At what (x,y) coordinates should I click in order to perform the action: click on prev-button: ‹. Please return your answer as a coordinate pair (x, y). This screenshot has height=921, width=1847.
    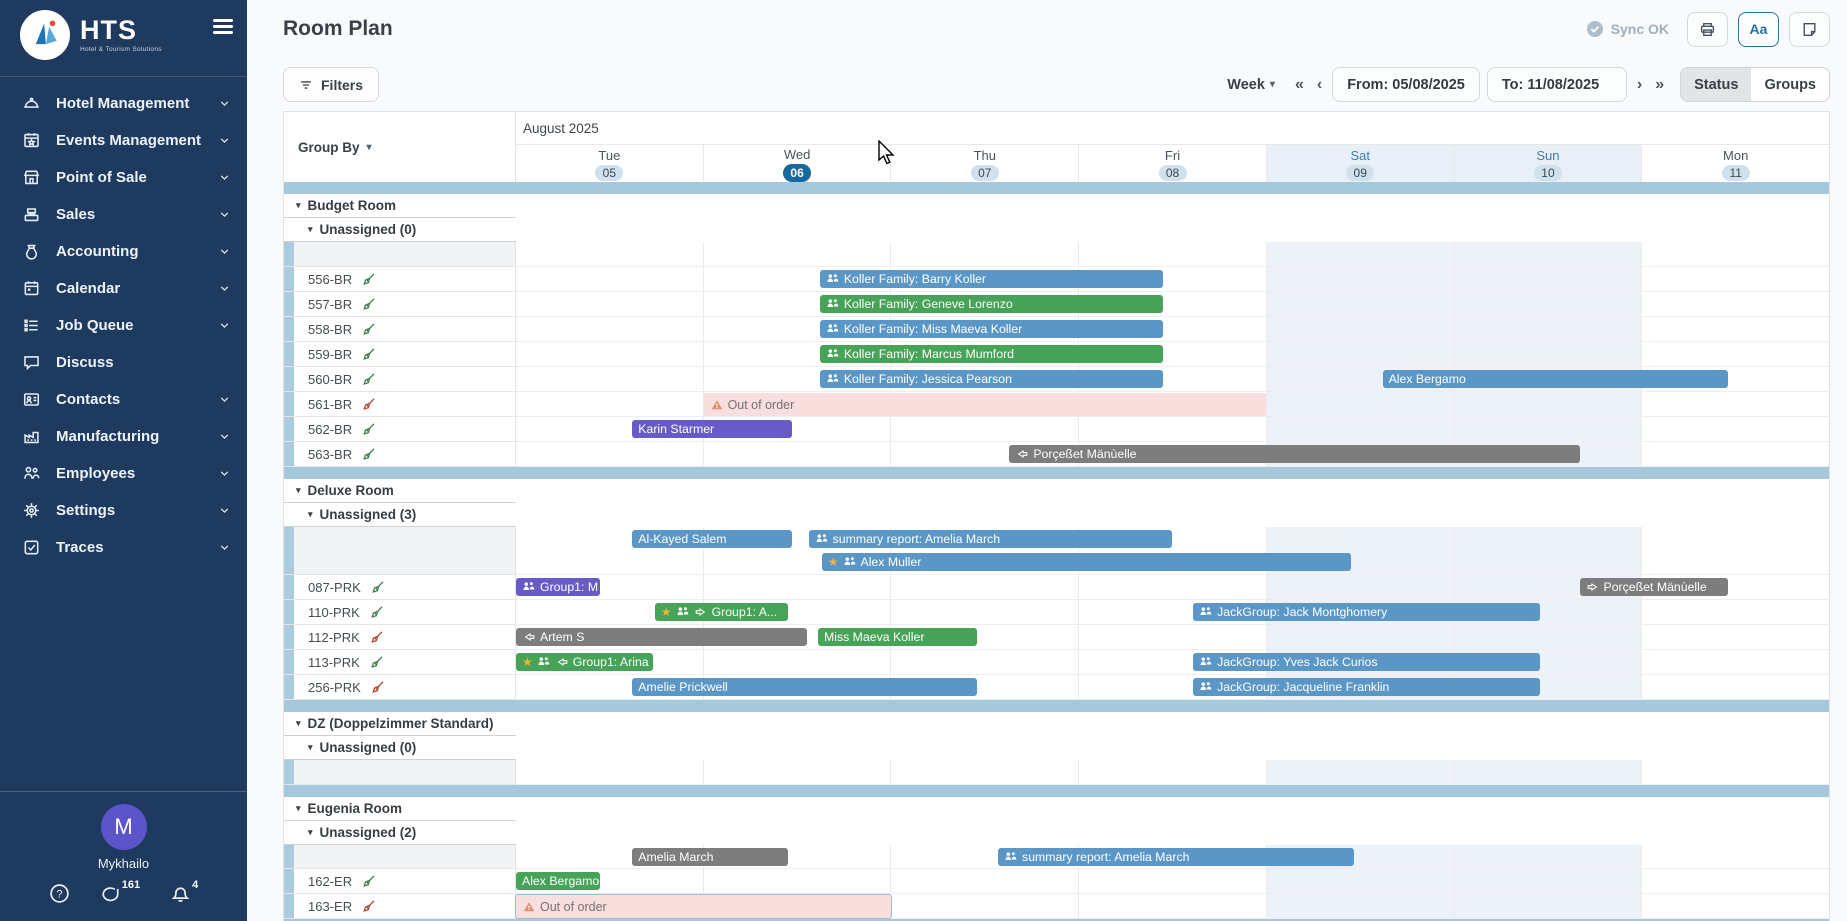
    Looking at the image, I should click on (1319, 84).